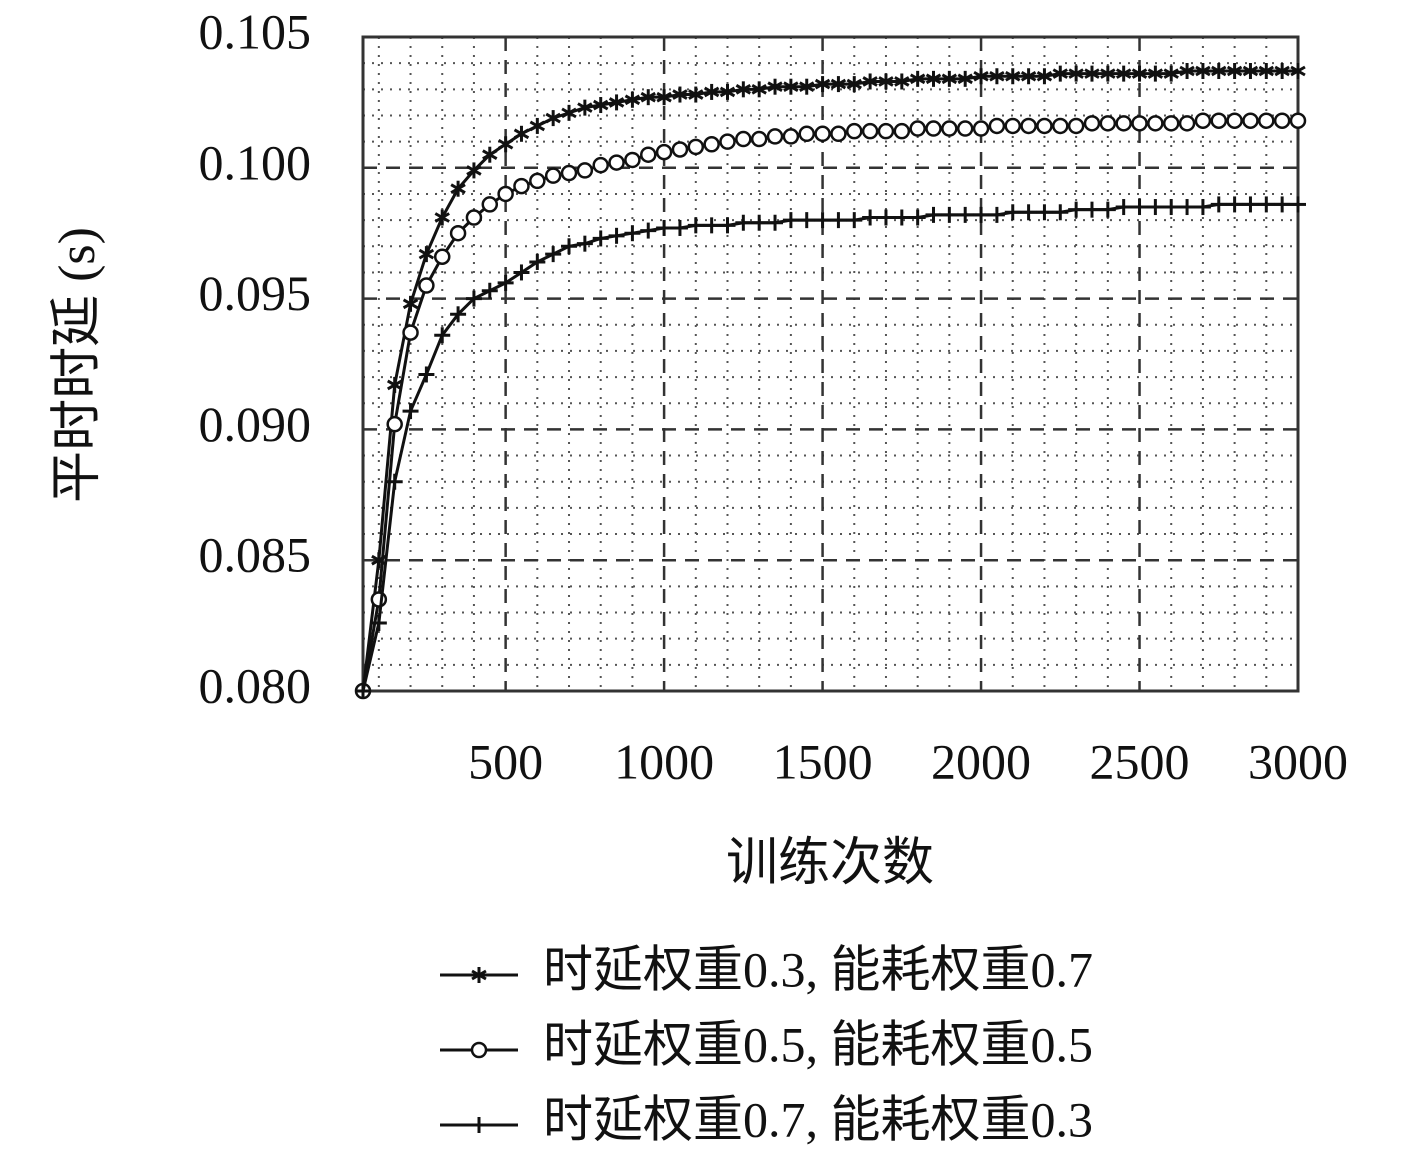 The height and width of the screenshot is (1169, 1417). Describe the element at coordinates (823, 761) in the screenshot. I see `x-tick-label: 1500` at that location.